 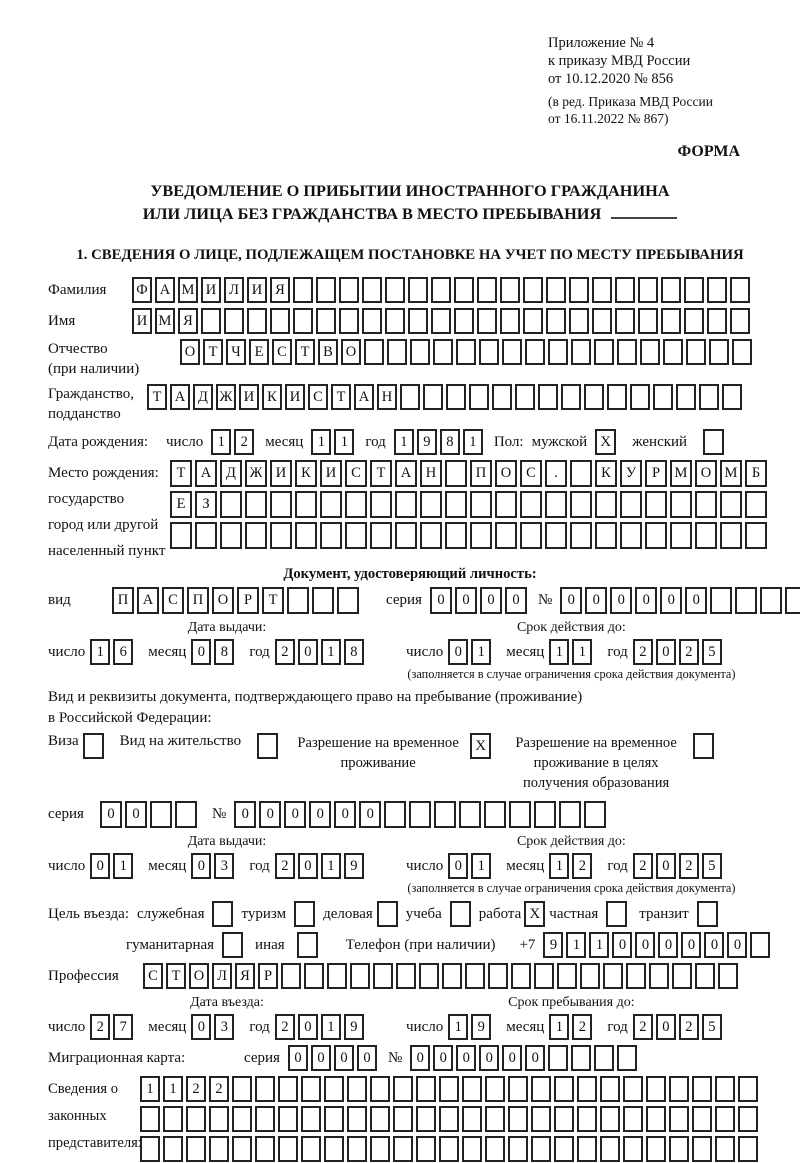 What do you see at coordinates (142, 321) in the screenshot?
I see `char-cell: И` at bounding box center [142, 321].